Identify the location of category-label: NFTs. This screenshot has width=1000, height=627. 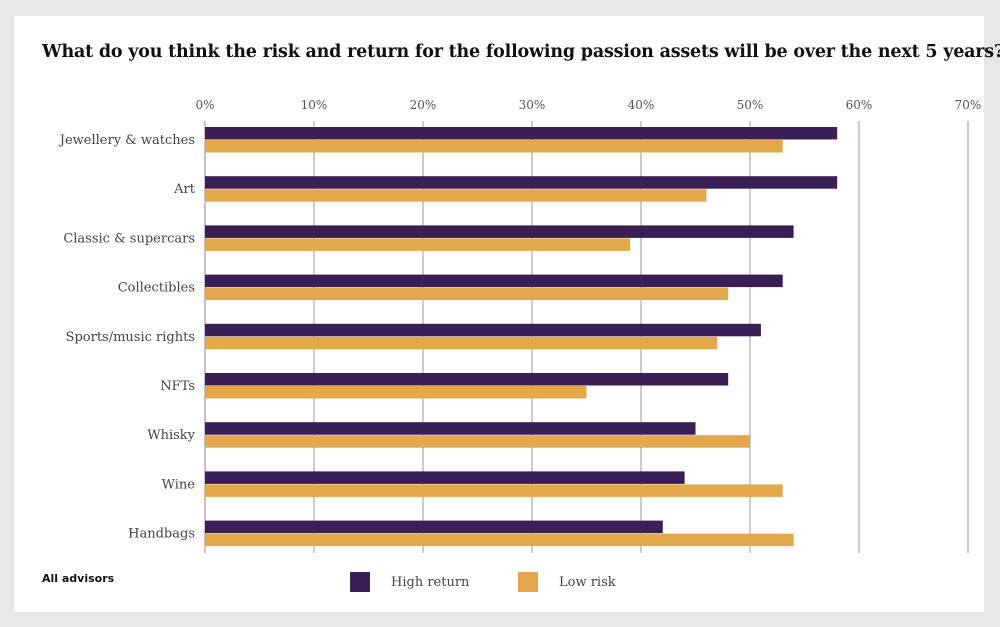
(177, 386).